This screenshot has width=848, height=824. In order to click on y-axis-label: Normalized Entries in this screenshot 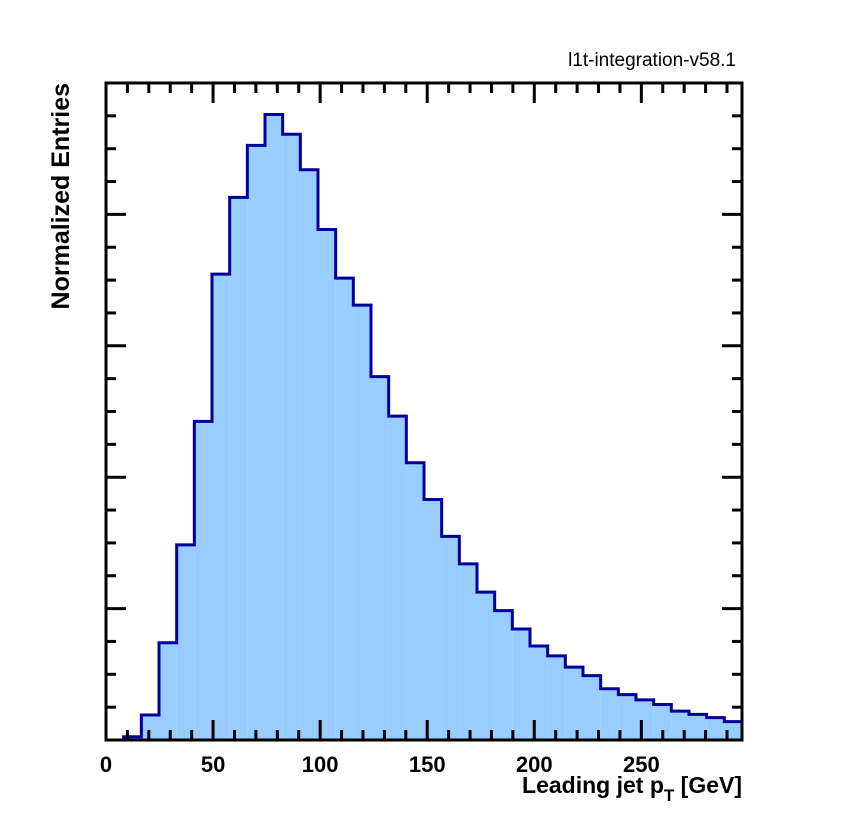, I will do `click(61, 196)`.